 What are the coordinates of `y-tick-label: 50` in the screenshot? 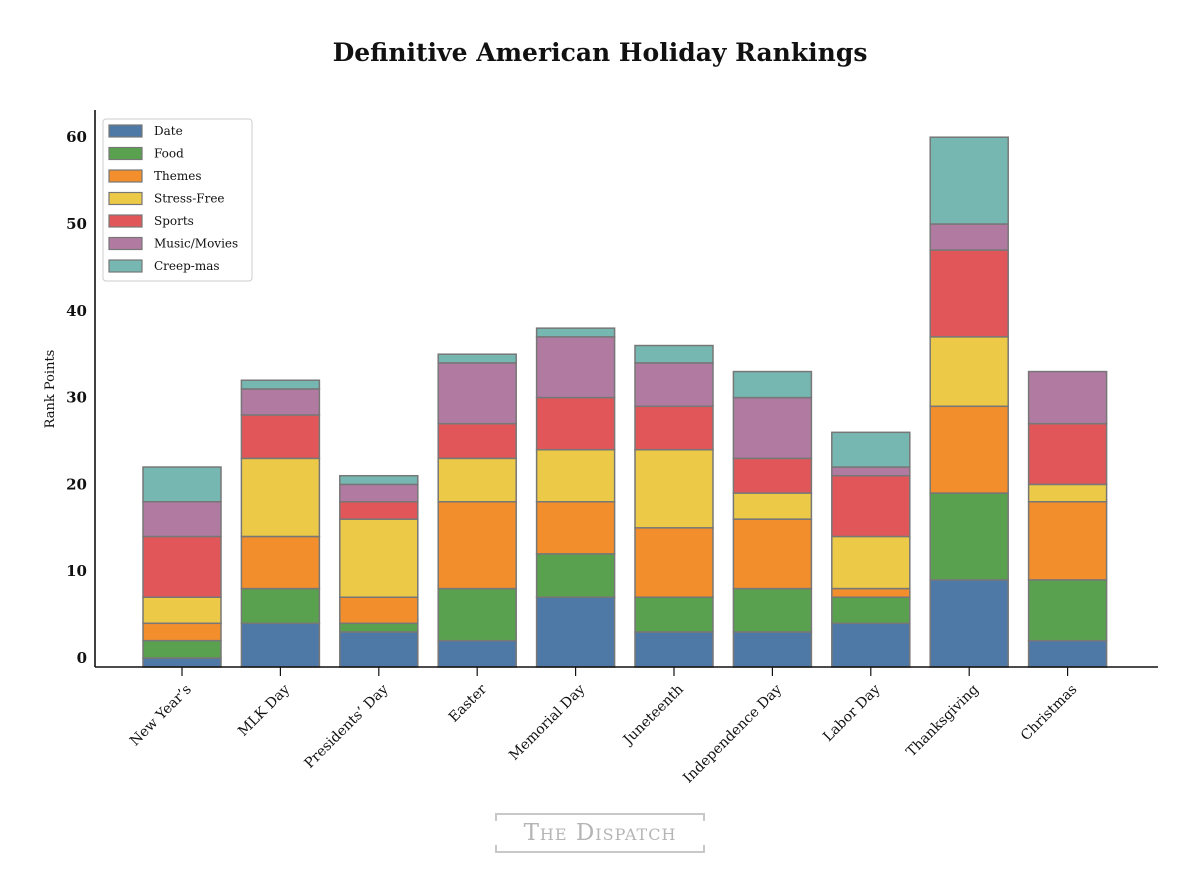 It's located at (76, 224).